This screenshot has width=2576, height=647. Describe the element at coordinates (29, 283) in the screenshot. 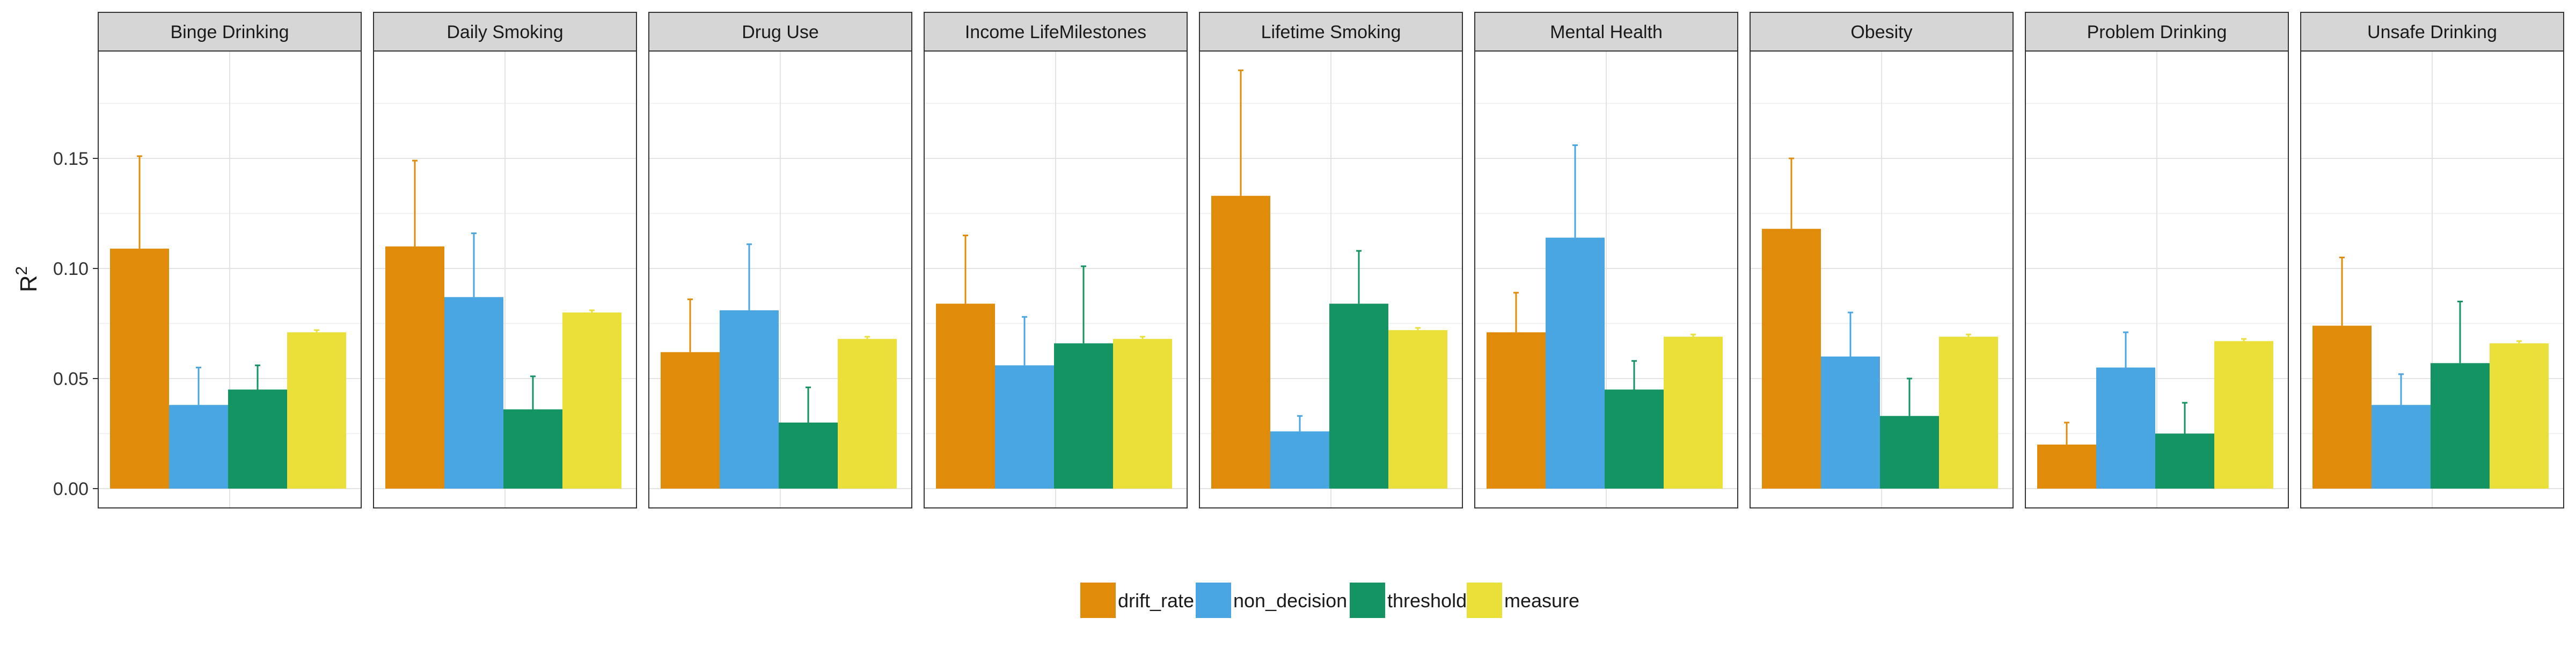

I see `y-axis-title-base: R` at that location.